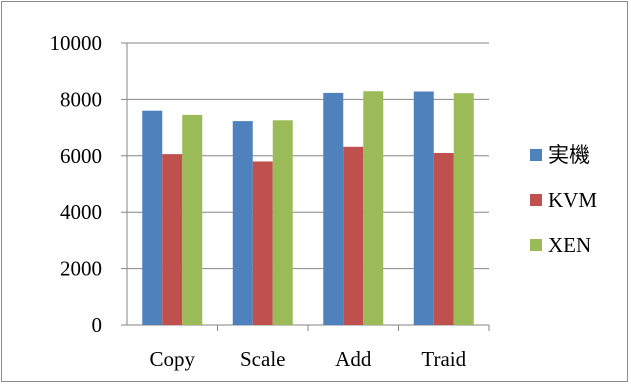  I want to click on x-tick-label: Scale, so click(262, 359).